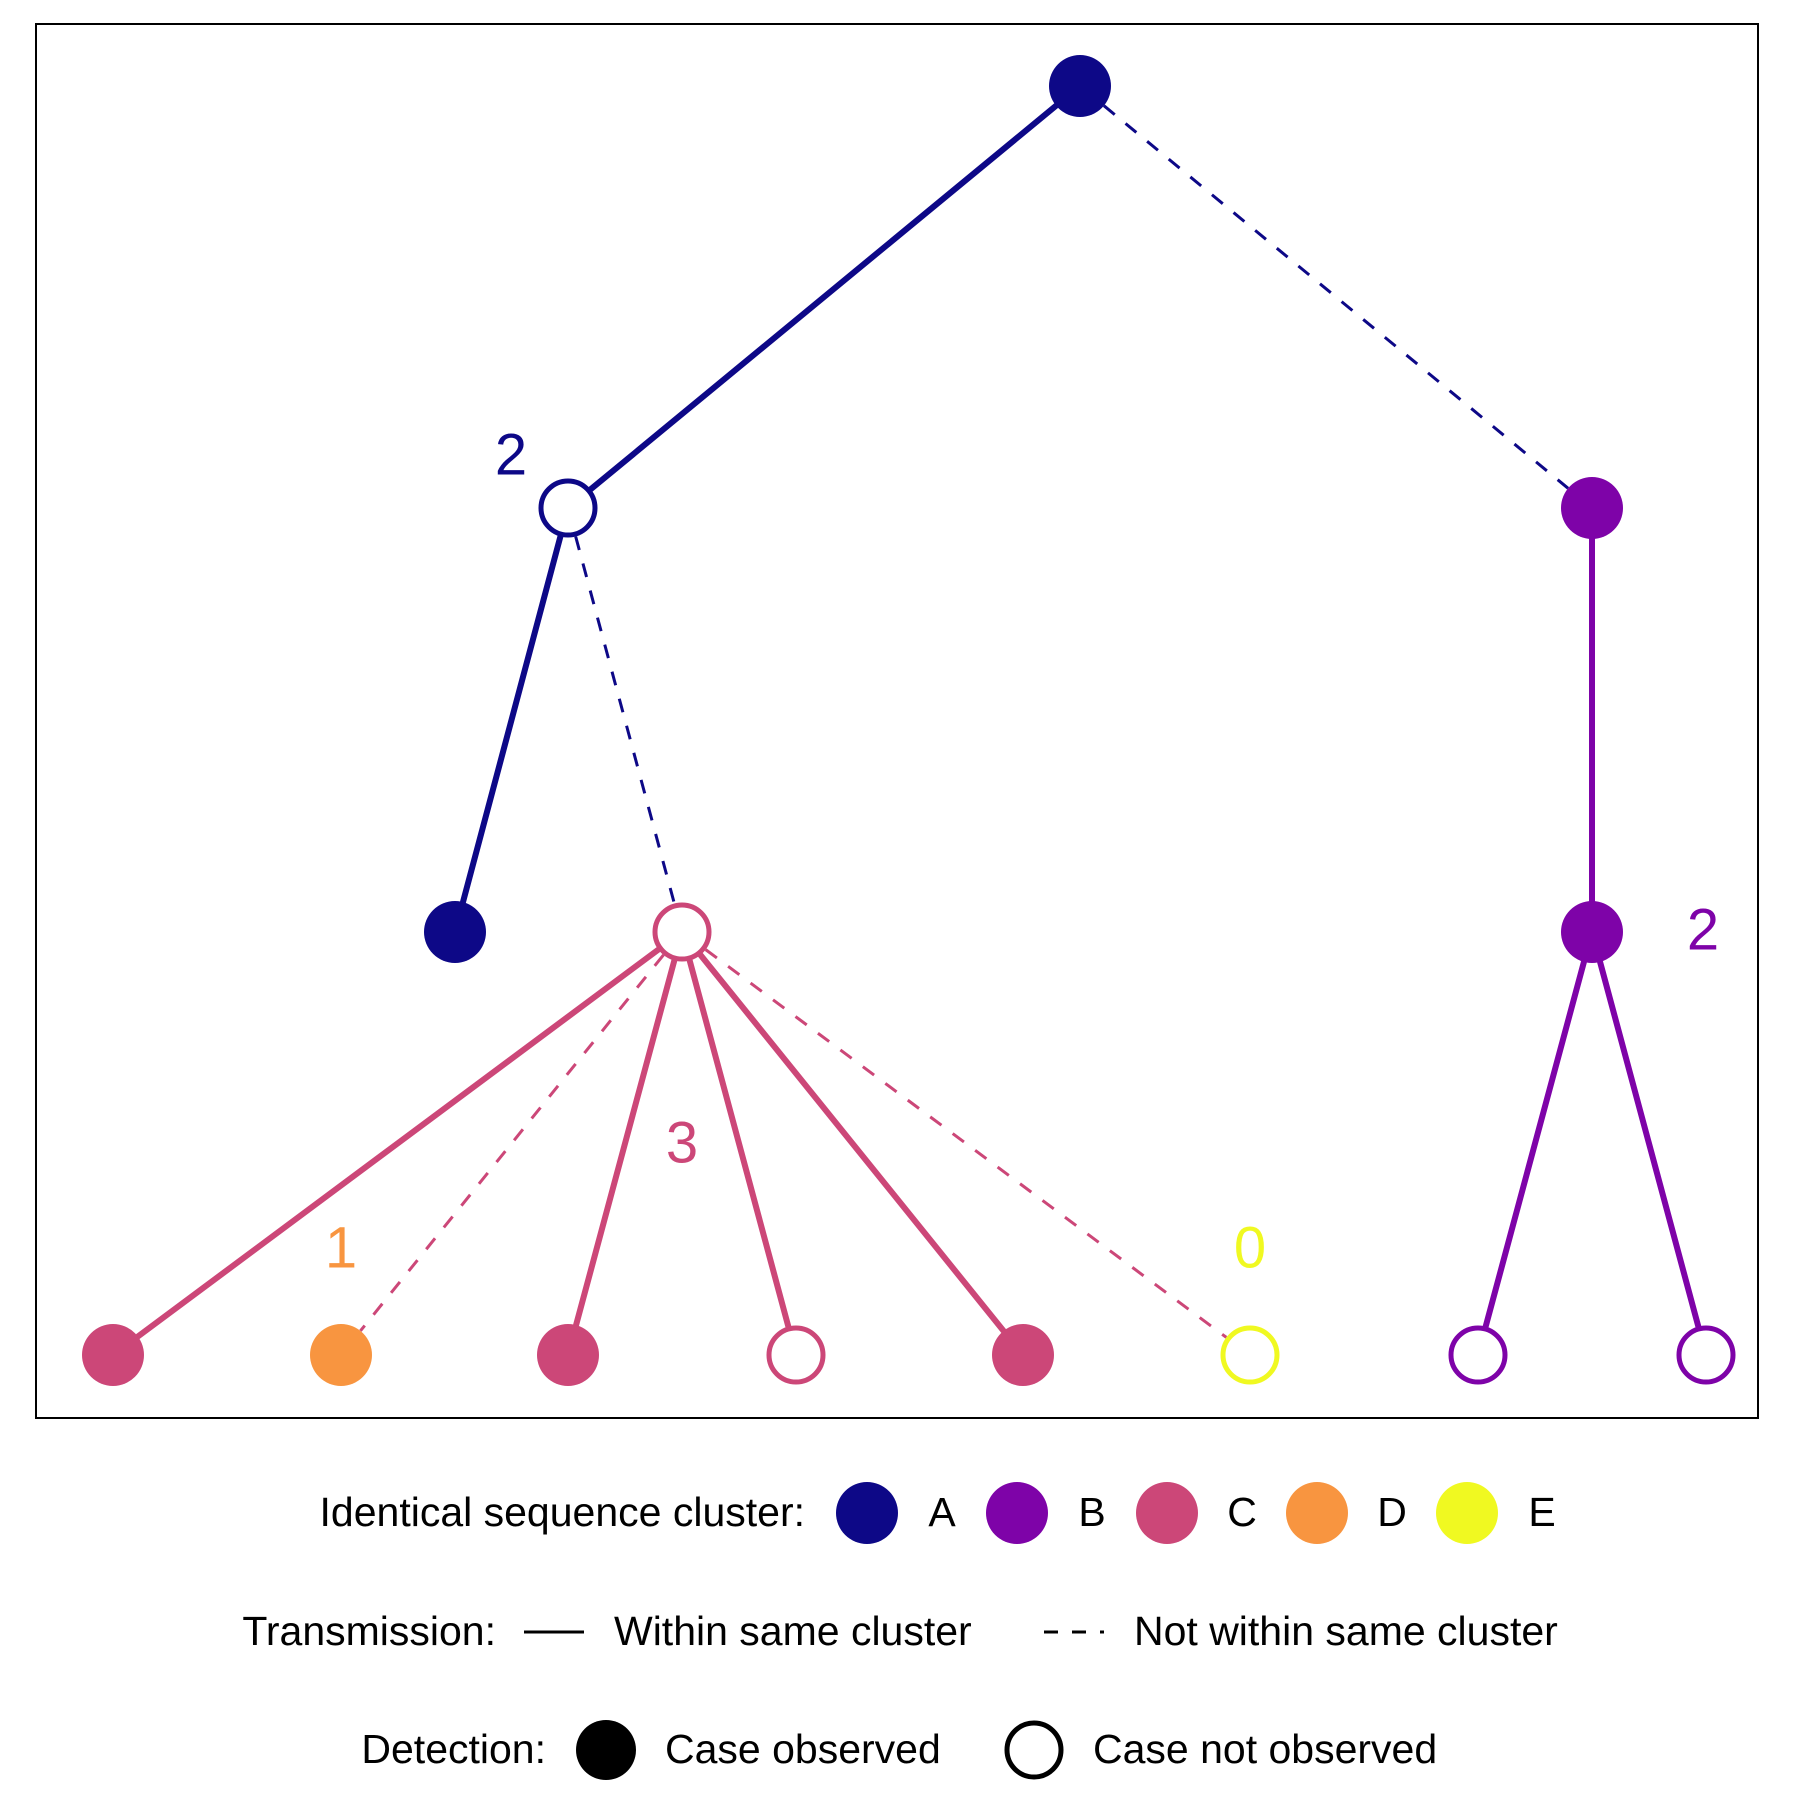 The width and height of the screenshot is (1800, 1800). What do you see at coordinates (453, 1749) in the screenshot?
I see `legend-detection-title: Detection:` at bounding box center [453, 1749].